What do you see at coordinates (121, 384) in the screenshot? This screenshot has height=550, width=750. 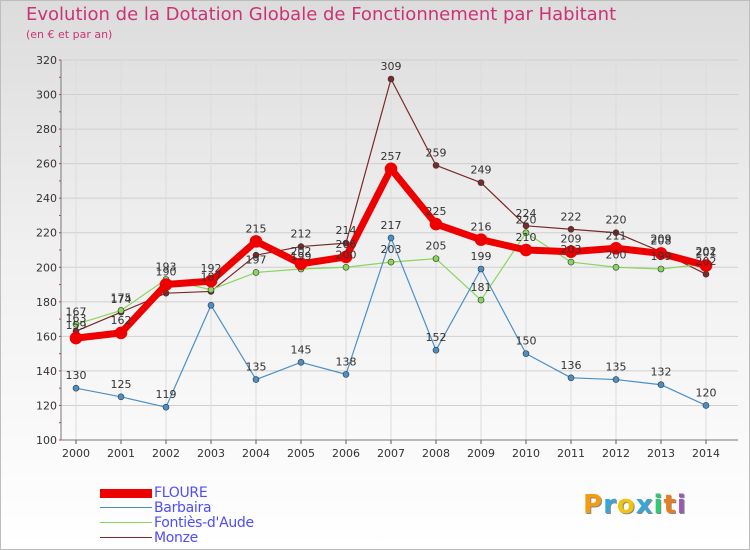 I see `data-label-barbaira: 125` at bounding box center [121, 384].